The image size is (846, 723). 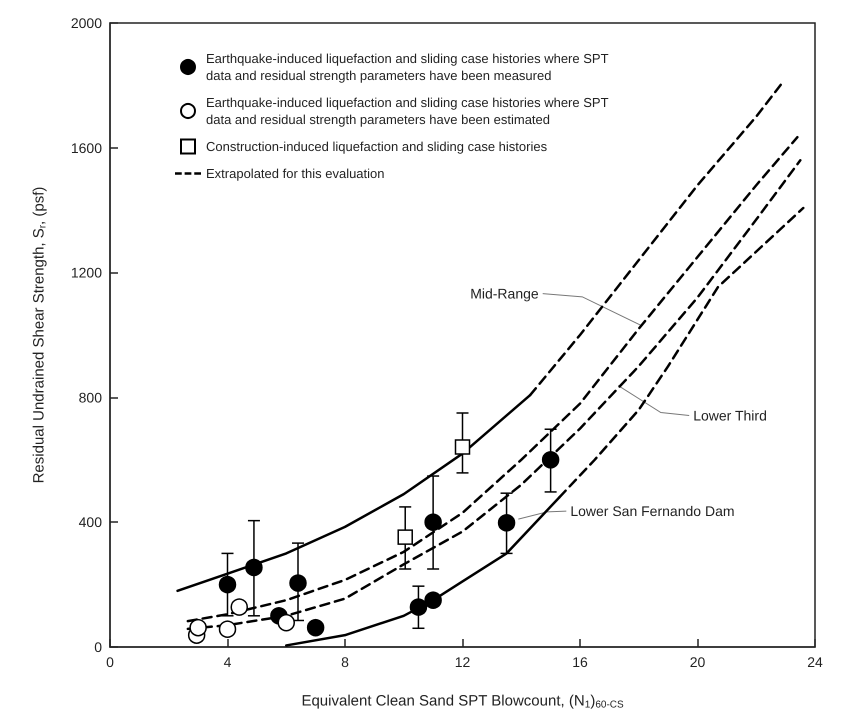 I want to click on x-tick-label: 4, so click(x=228, y=662).